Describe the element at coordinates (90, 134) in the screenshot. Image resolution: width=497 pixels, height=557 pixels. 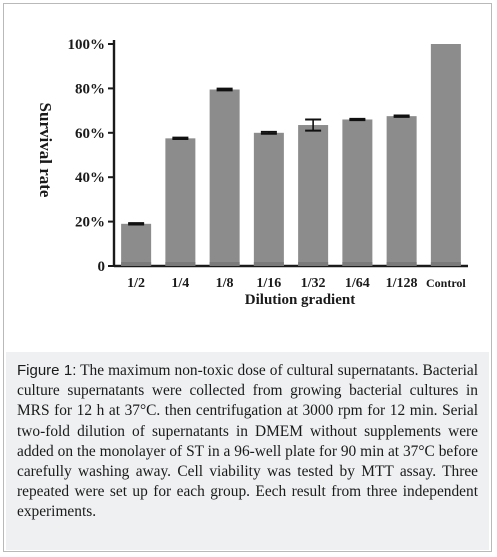
I see `y-tick-label: 60%` at that location.